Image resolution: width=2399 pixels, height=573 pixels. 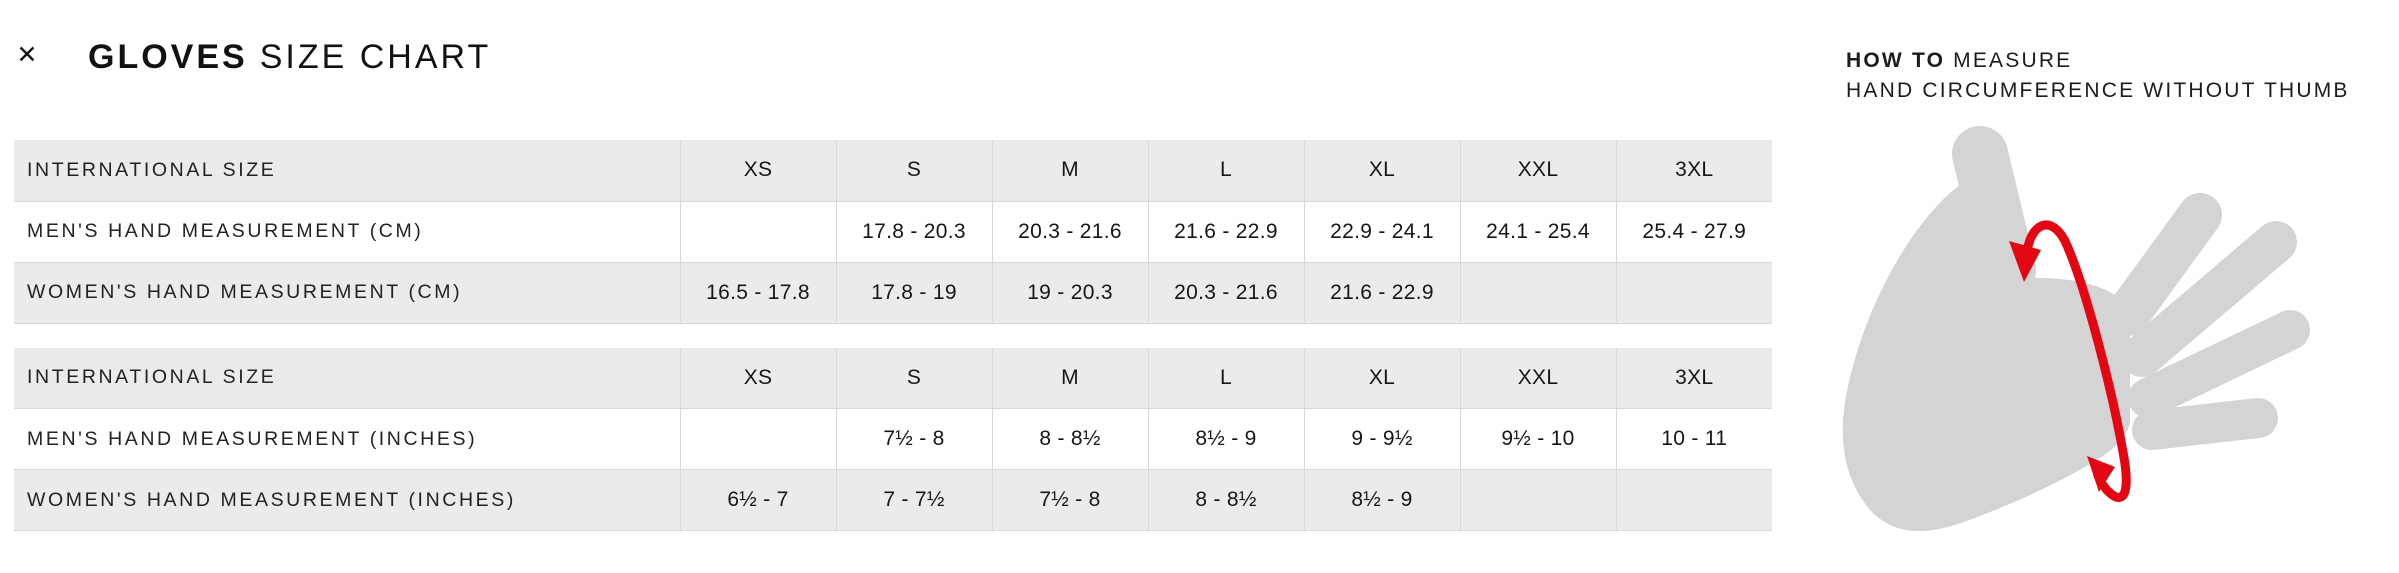 I want to click on page-title: GLOVES SIZE CHART, so click(x=289, y=57).